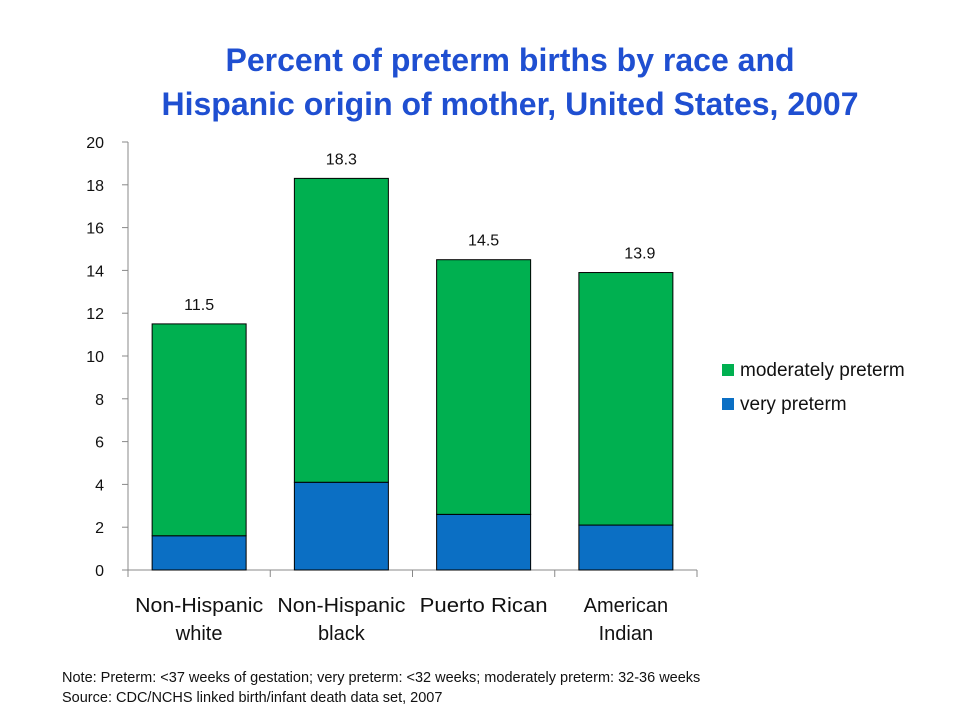 This screenshot has width=960, height=720. I want to click on x-category-label: white, so click(199, 634).